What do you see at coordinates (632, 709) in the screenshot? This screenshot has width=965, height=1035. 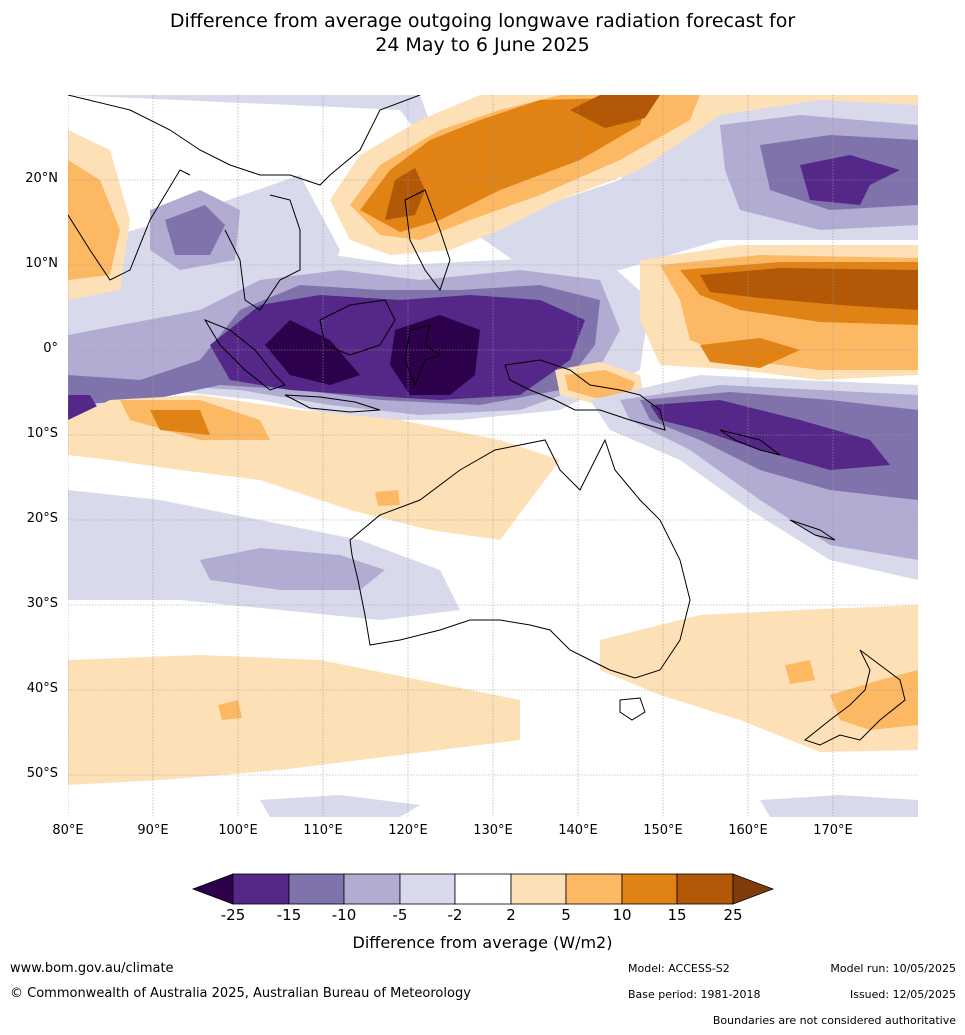 I see `coast-tasmania` at bounding box center [632, 709].